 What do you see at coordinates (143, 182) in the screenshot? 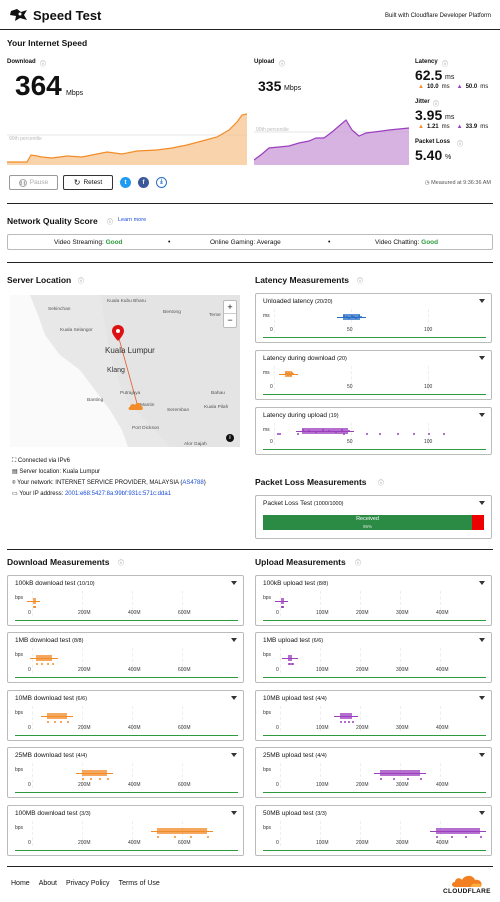
I see `facebook-icon: f` at bounding box center [143, 182].